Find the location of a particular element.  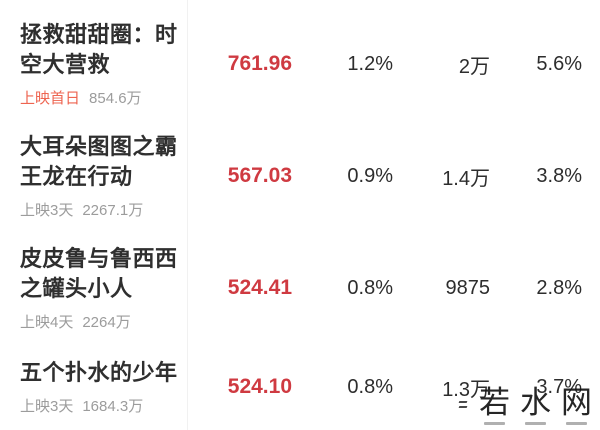

movie-title: 拯救甜甜圈：时空大营救 is located at coordinates (99, 49).